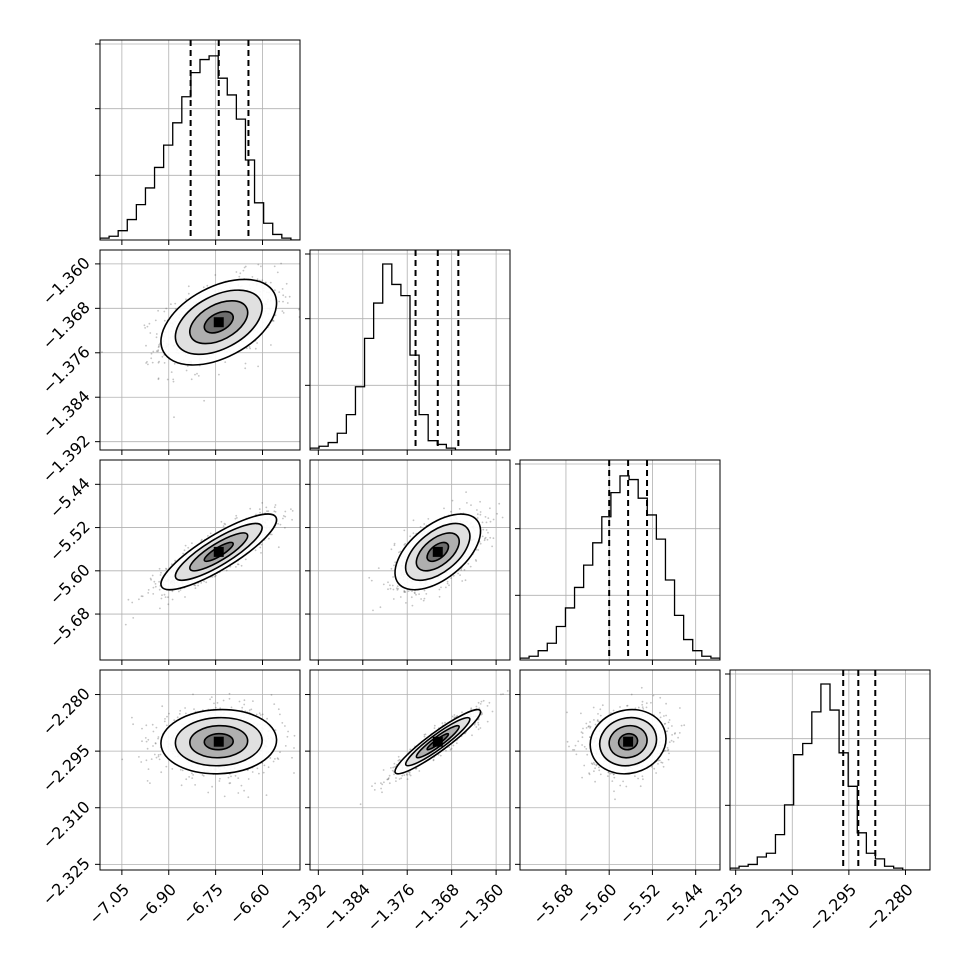  What do you see at coordinates (203, 904) in the screenshot?
I see `x-tick-label: −6.75` at bounding box center [203, 904].